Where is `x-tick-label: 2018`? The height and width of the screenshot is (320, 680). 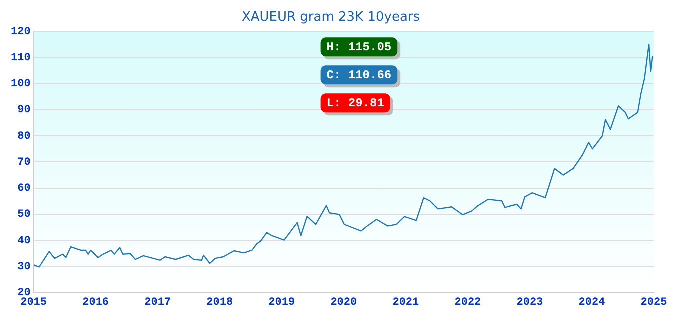 x-tick-label: 2018 is located at coordinates (220, 303).